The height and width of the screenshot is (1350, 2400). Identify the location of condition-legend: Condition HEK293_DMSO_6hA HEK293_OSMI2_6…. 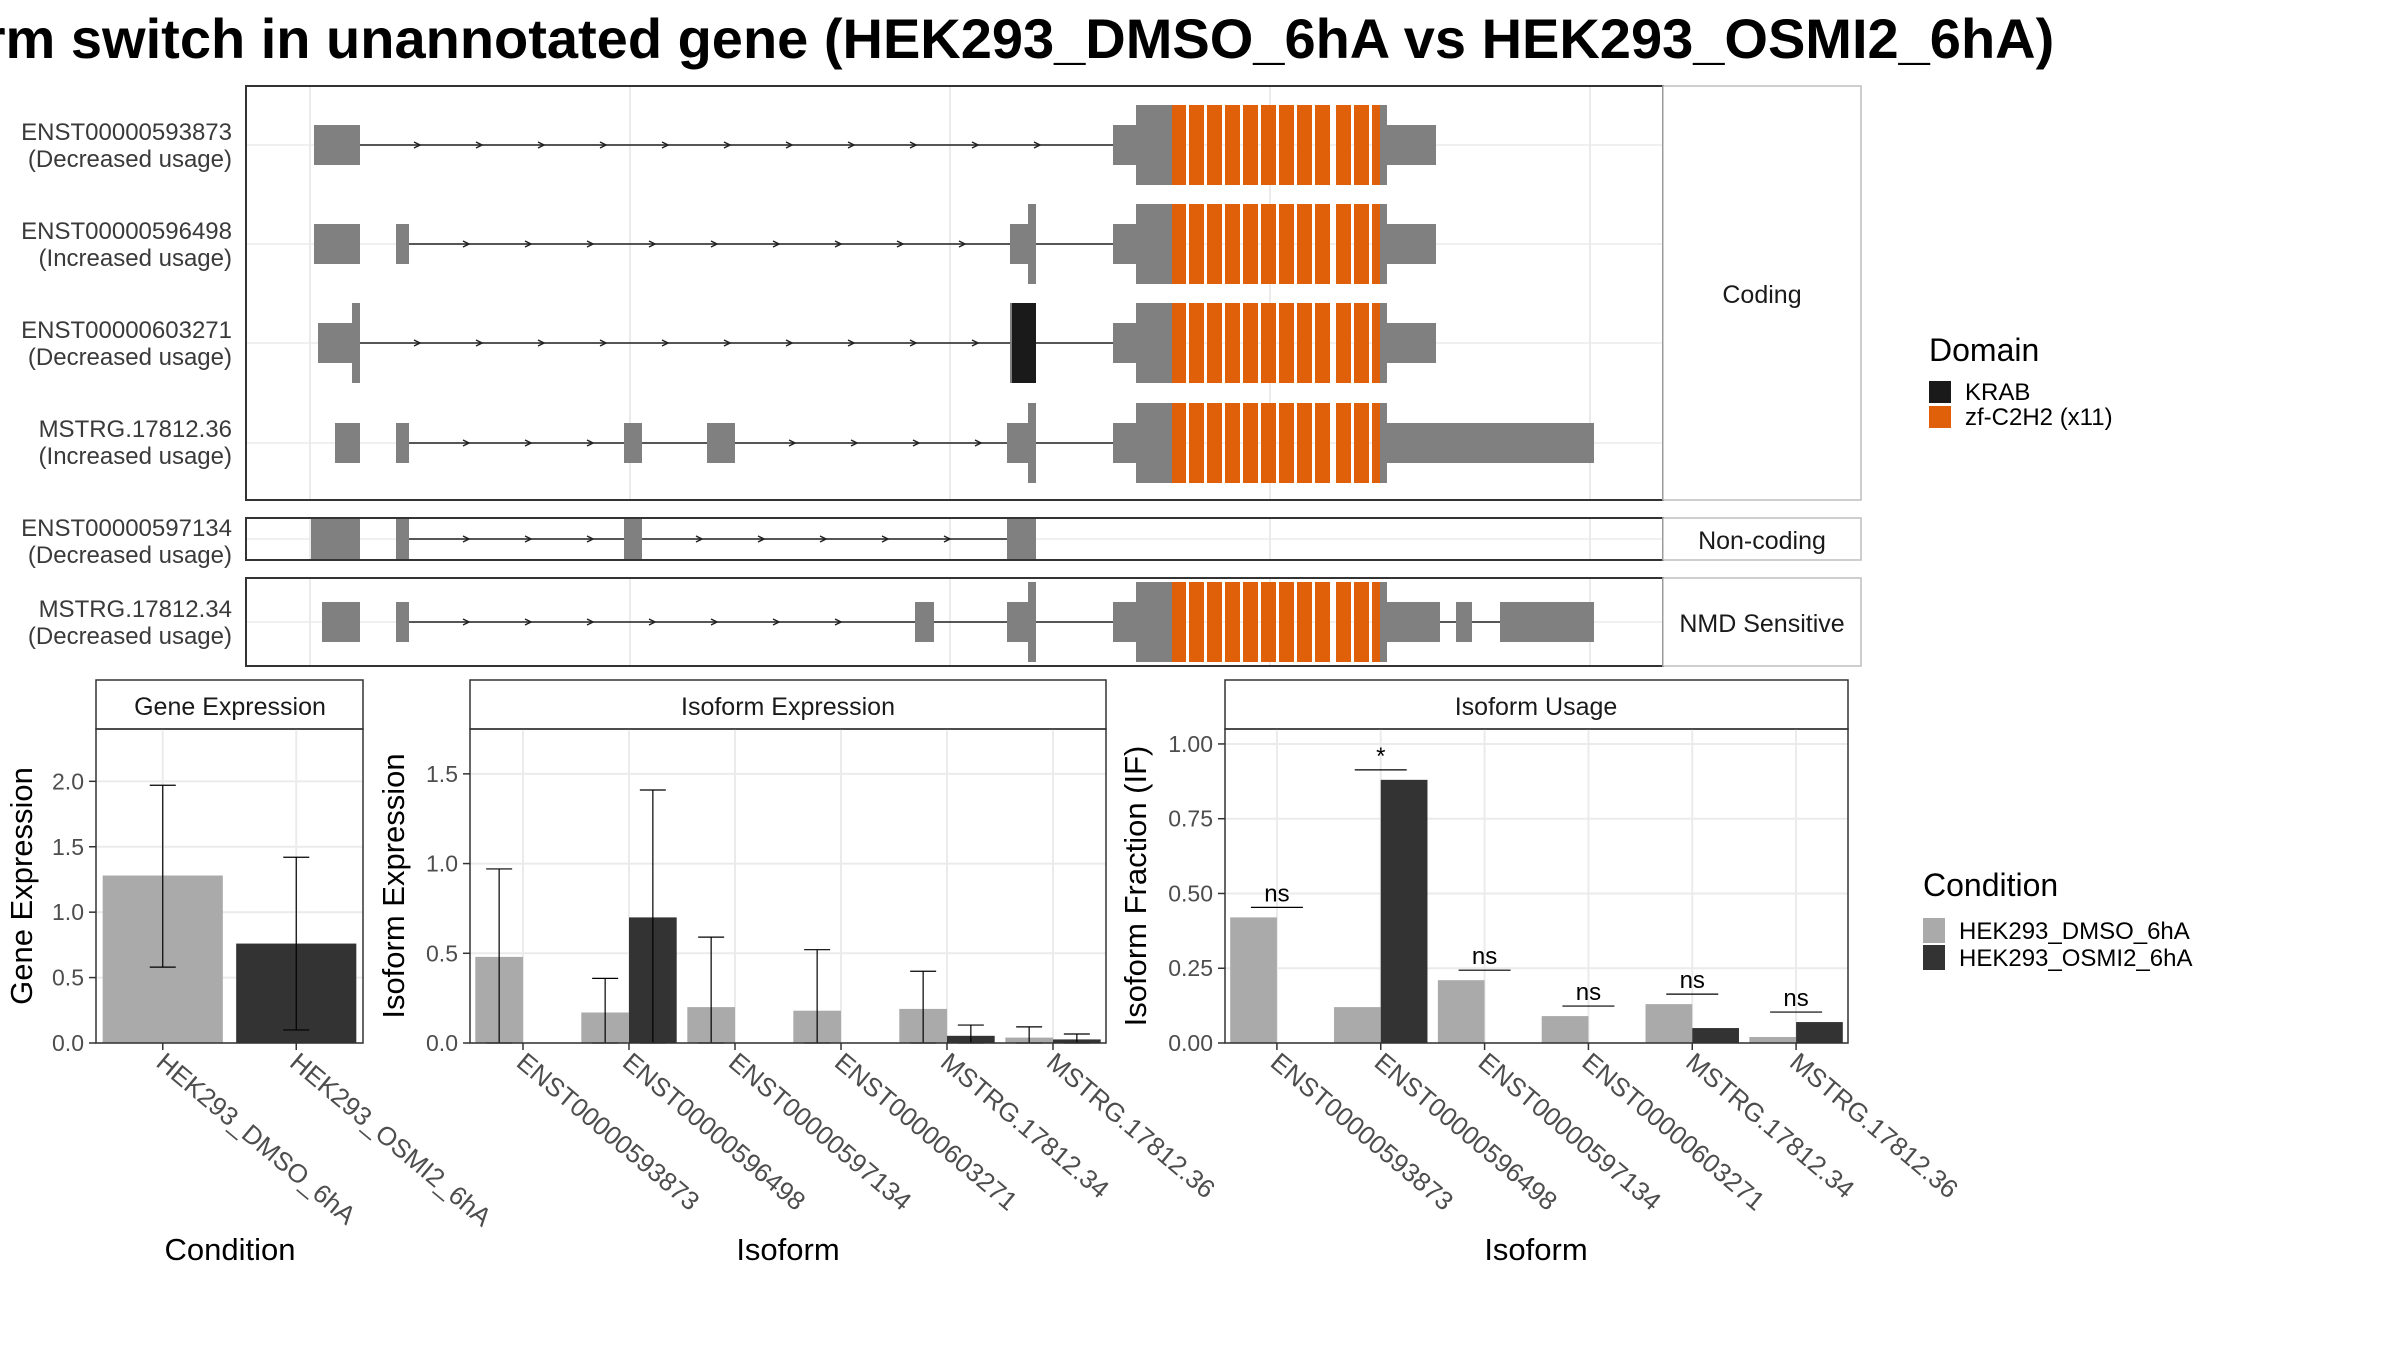
(2057, 919).